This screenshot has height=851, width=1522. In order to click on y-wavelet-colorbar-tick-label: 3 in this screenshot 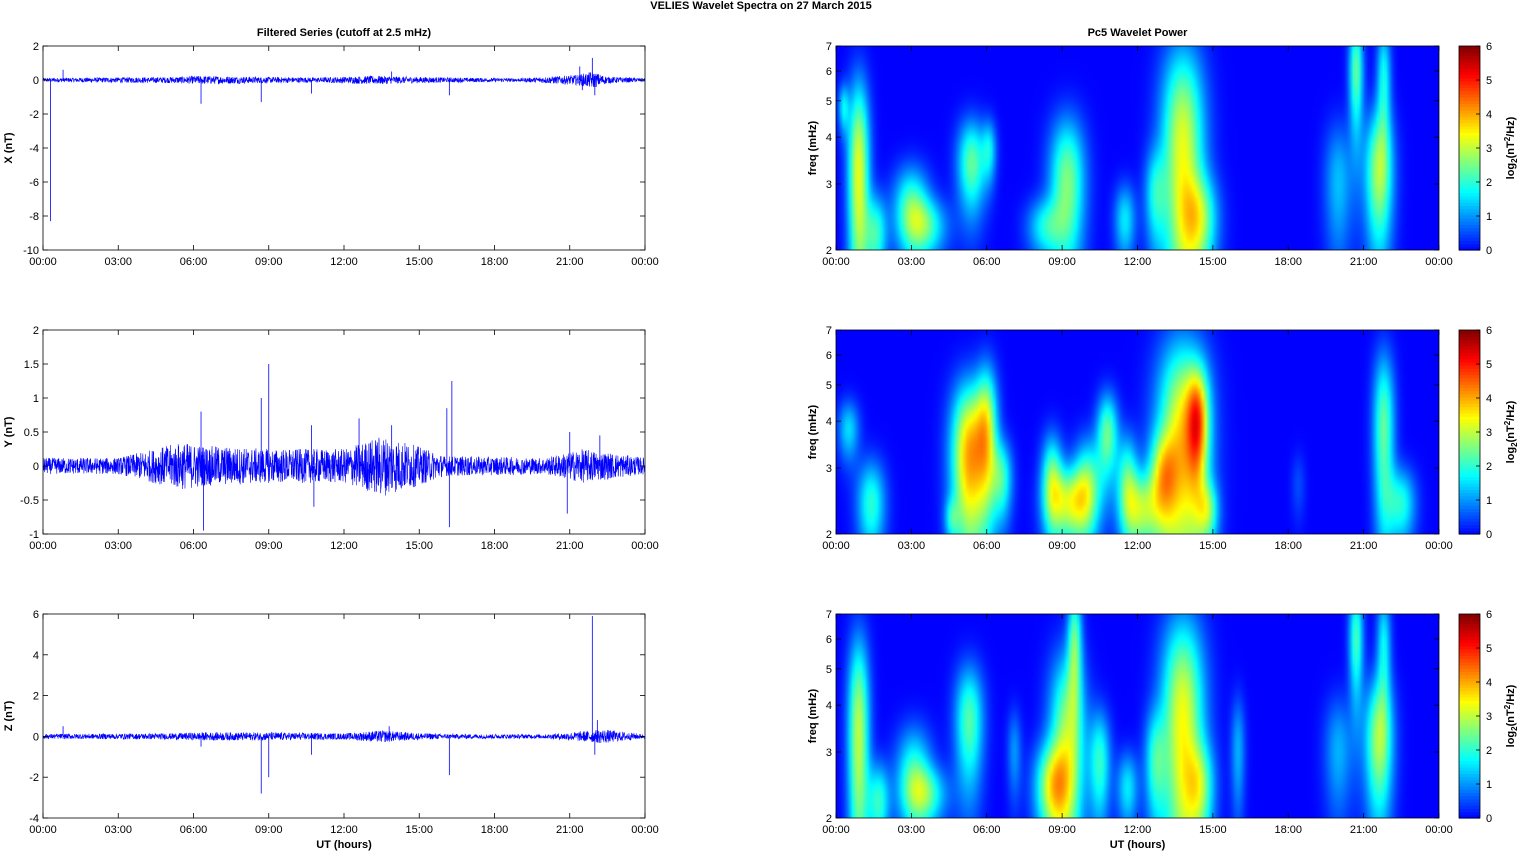, I will do `click(1489, 433)`.